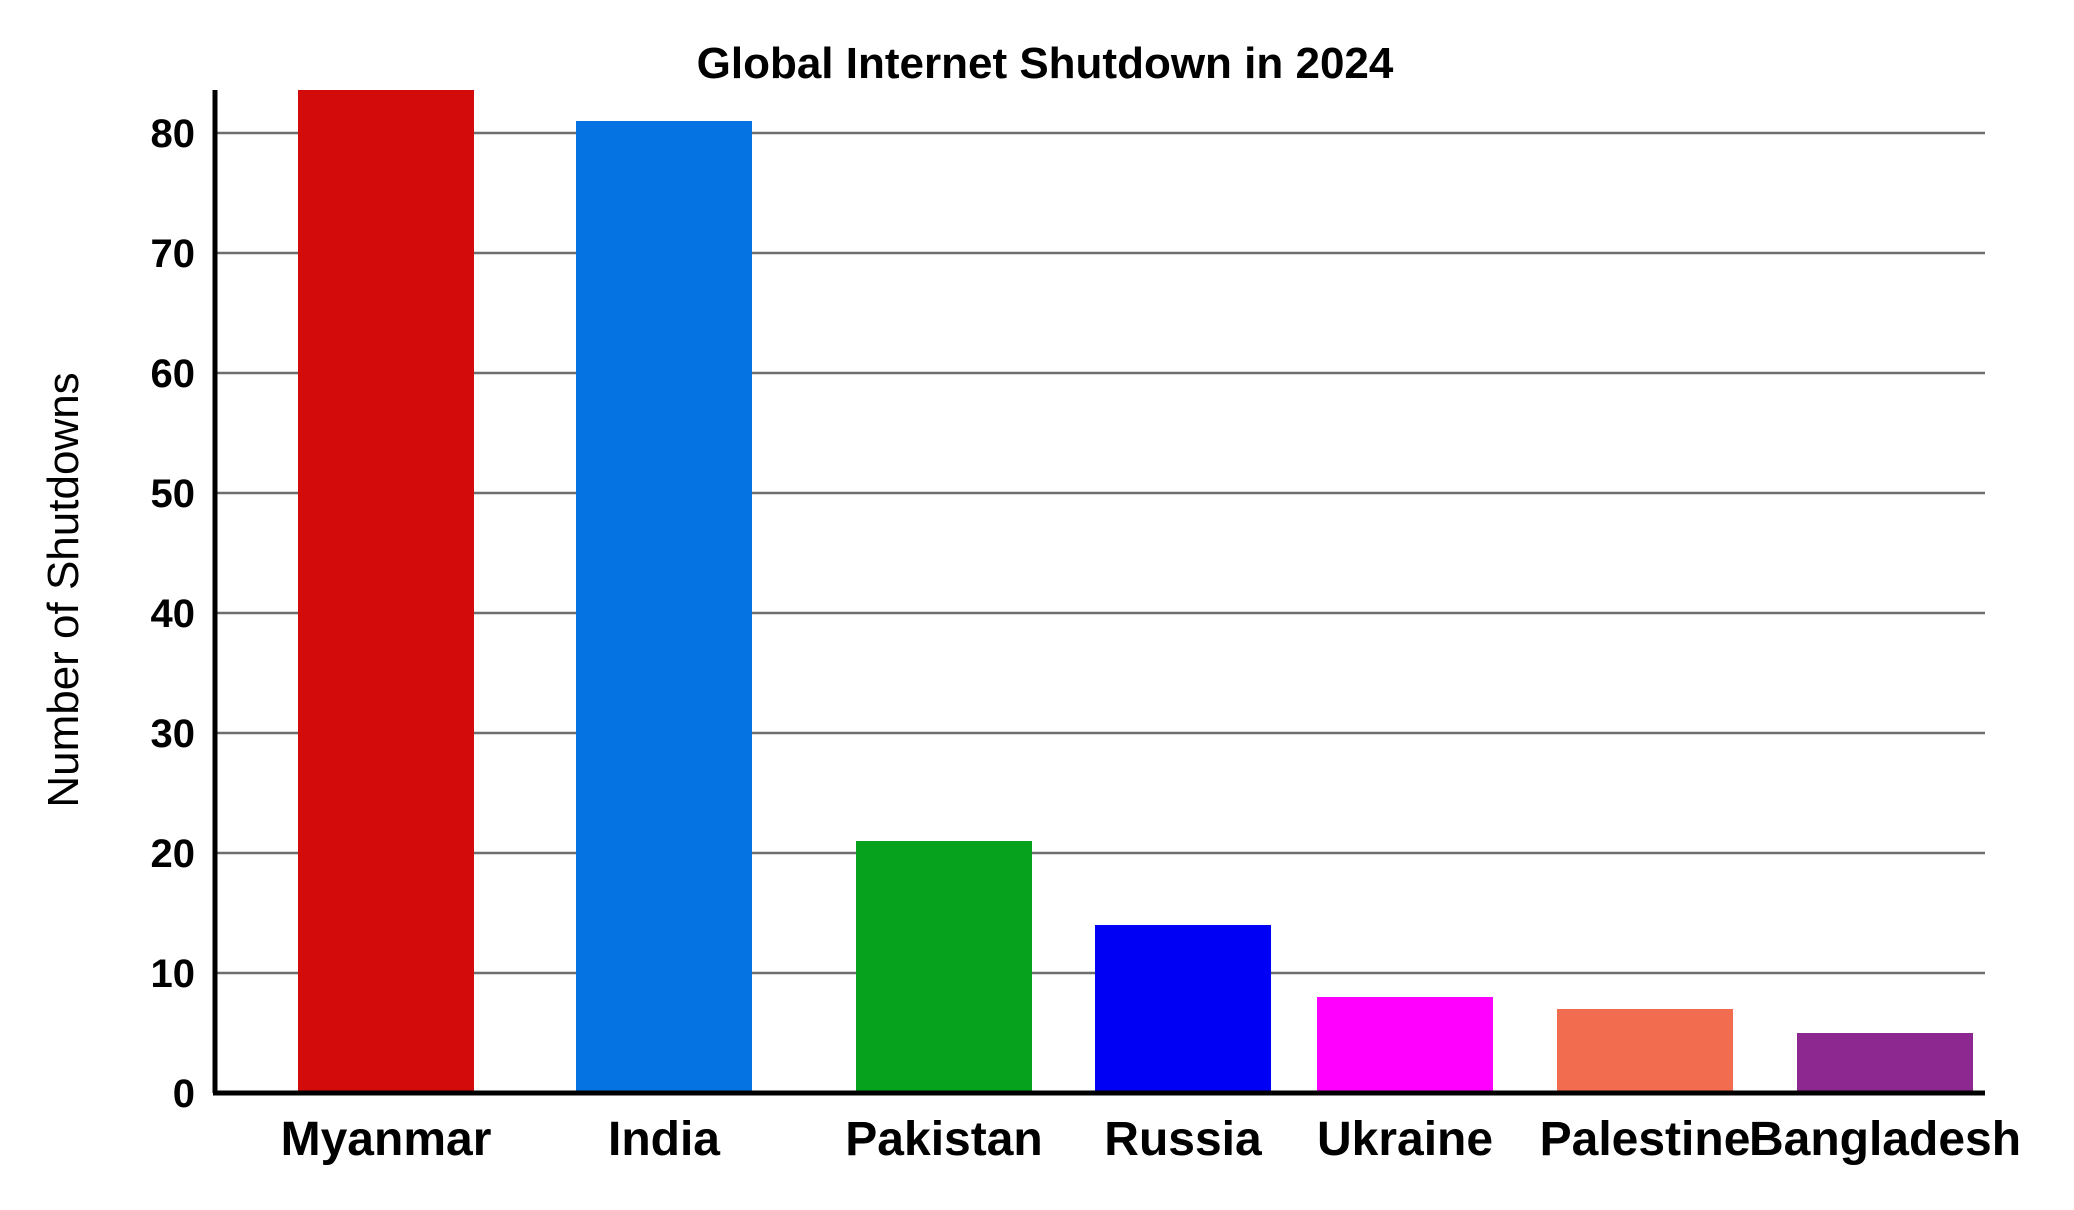 Image resolution: width=2074 pixels, height=1210 pixels. Describe the element at coordinates (664, 1139) in the screenshot. I see `x-tick-label: India` at that location.